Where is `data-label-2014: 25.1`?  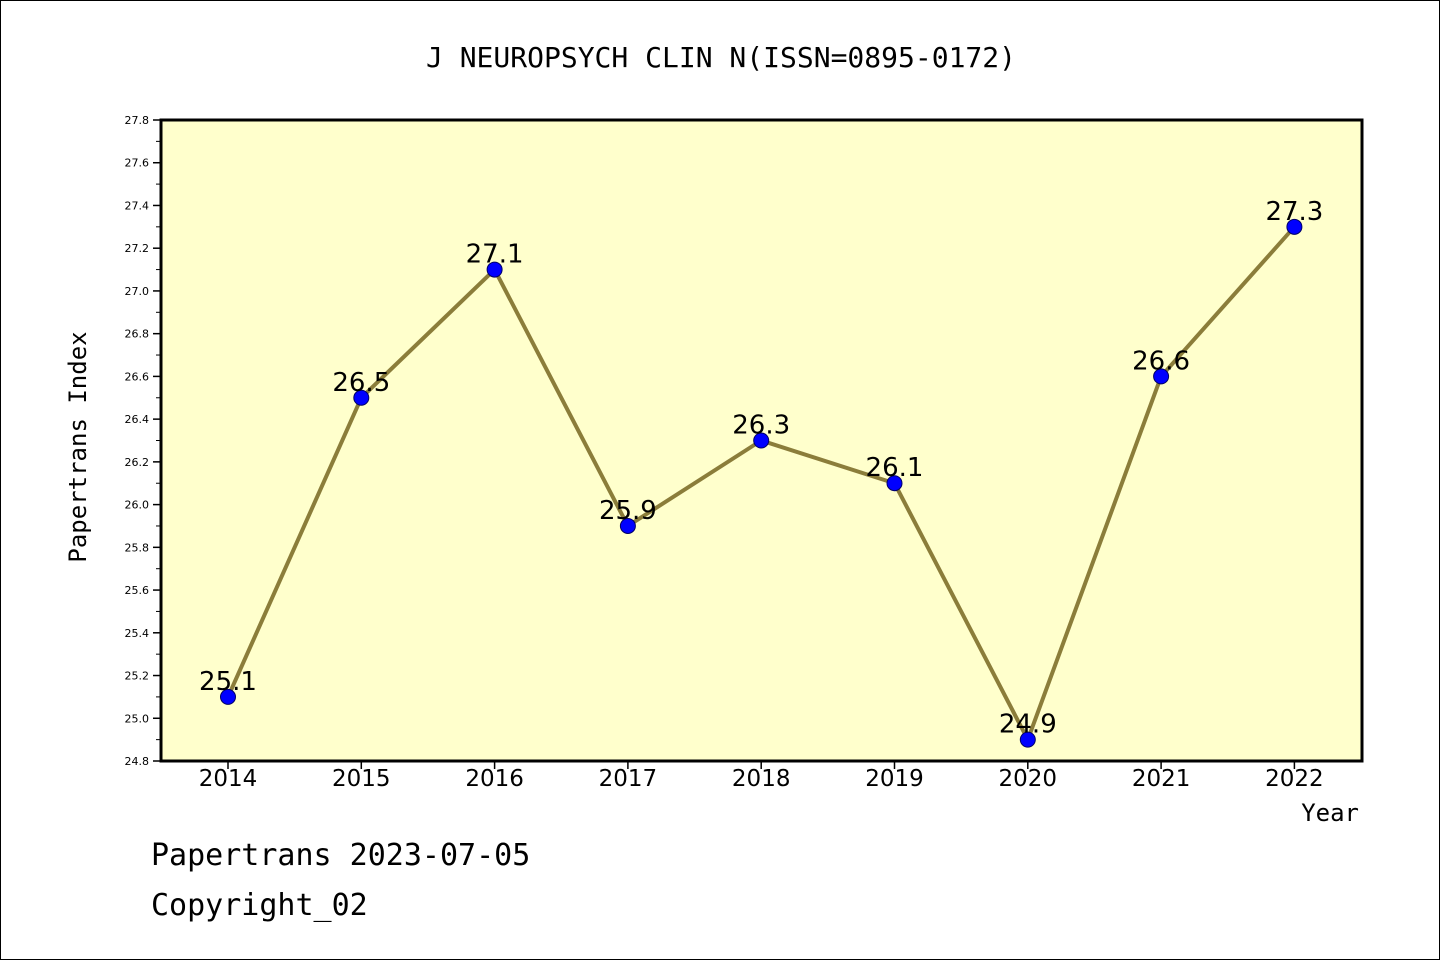
data-label-2014: 25.1 is located at coordinates (228, 682).